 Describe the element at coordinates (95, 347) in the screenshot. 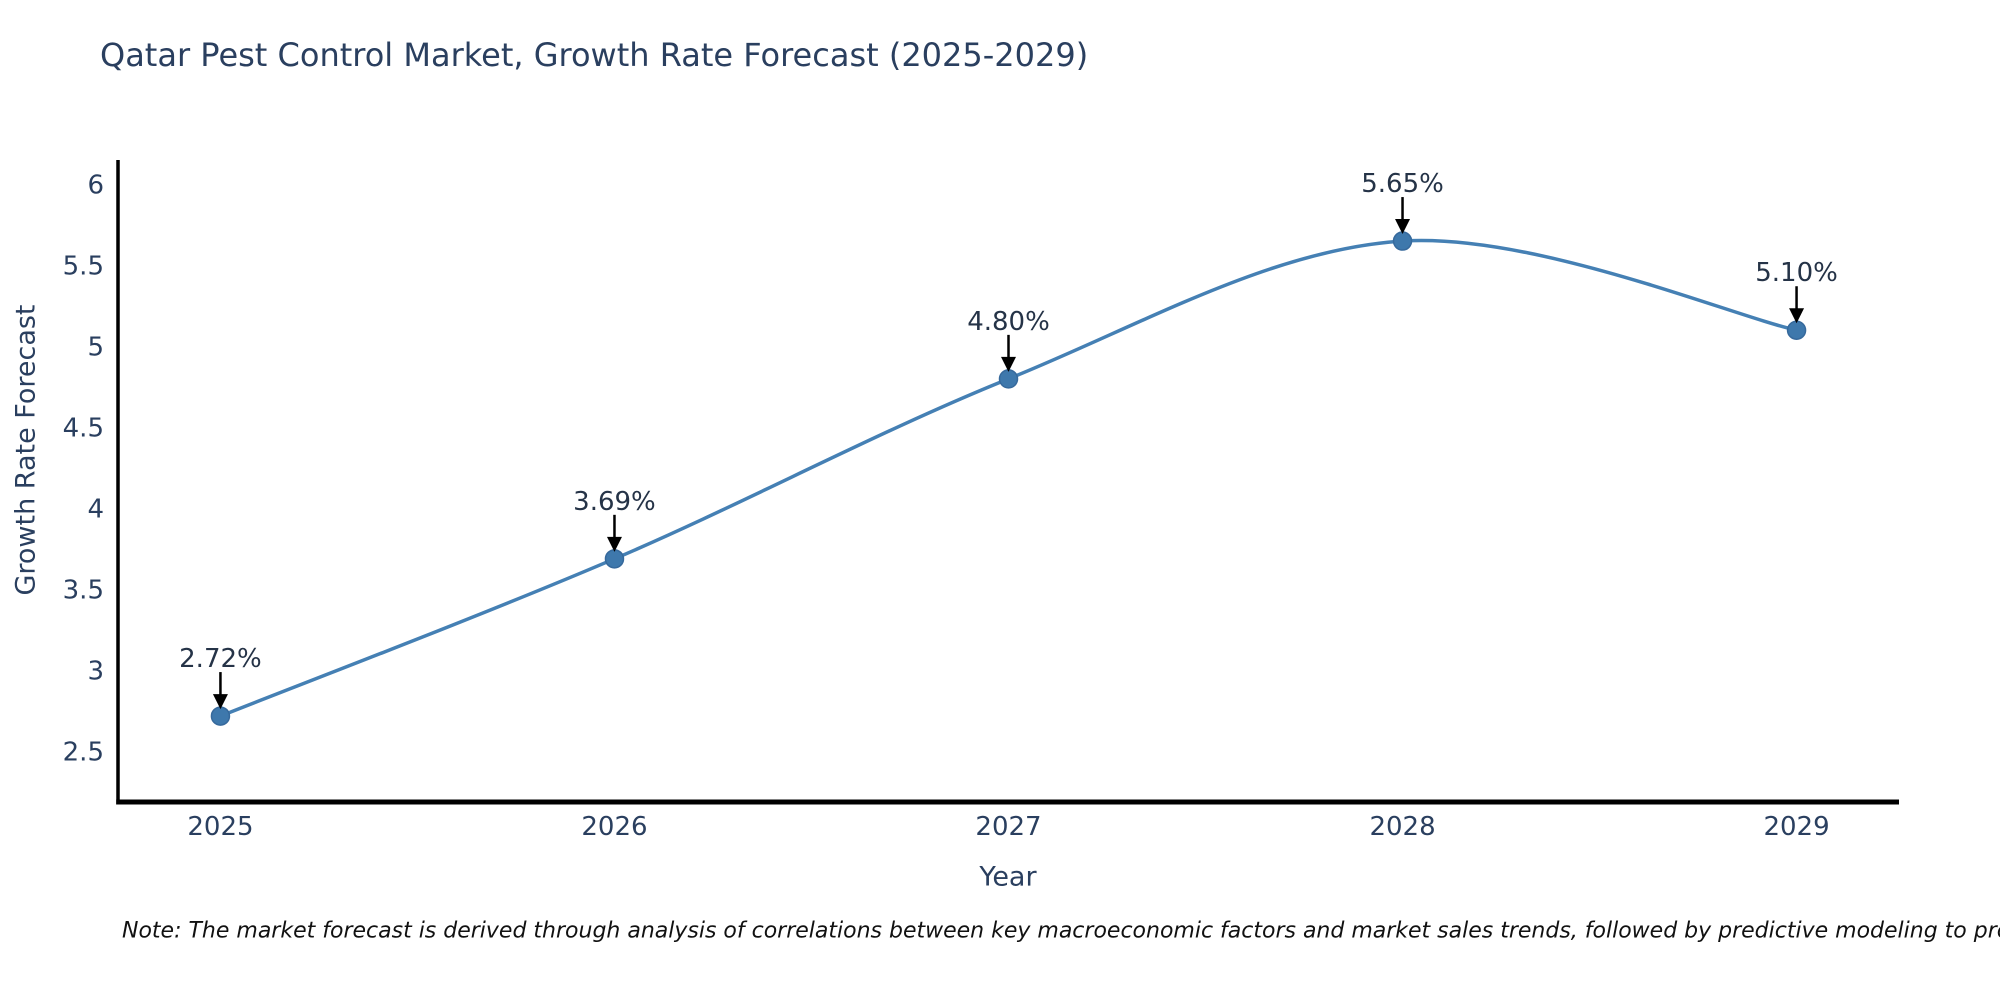

I see `y-tick-label: 5` at that location.